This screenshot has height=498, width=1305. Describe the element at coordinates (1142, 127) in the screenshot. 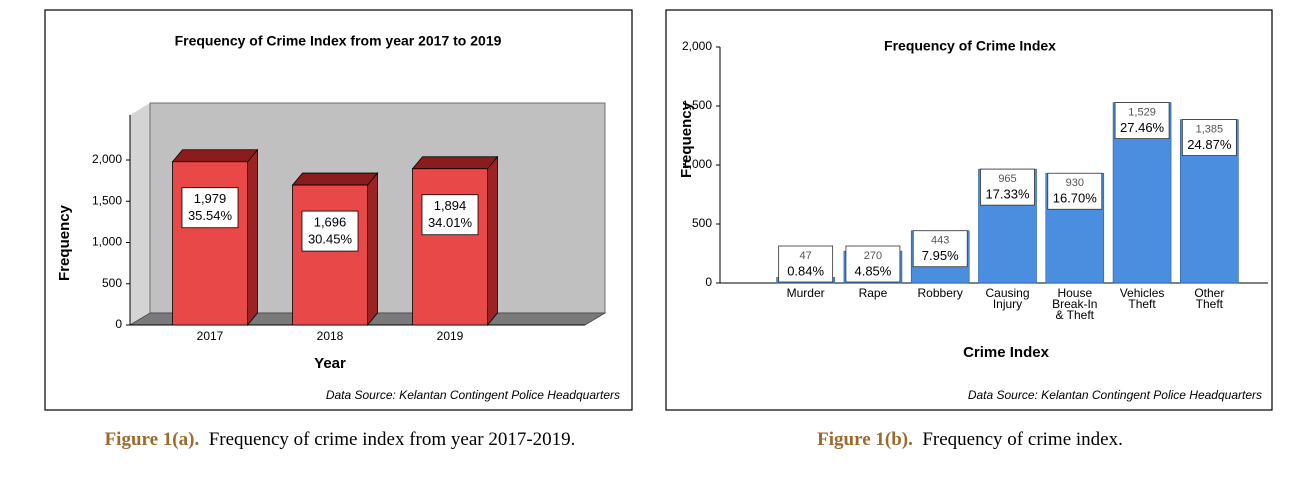

I see `percent-label: 27.46%` at that location.